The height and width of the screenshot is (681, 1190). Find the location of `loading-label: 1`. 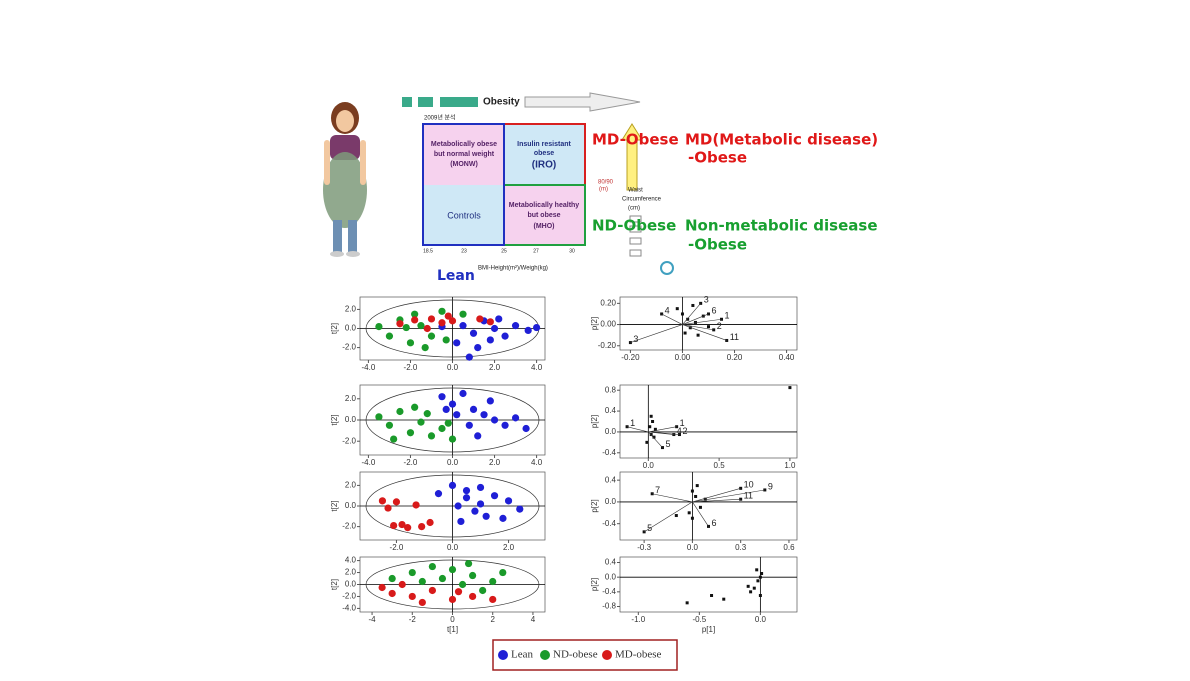

loading-label: 1 is located at coordinates (632, 423).